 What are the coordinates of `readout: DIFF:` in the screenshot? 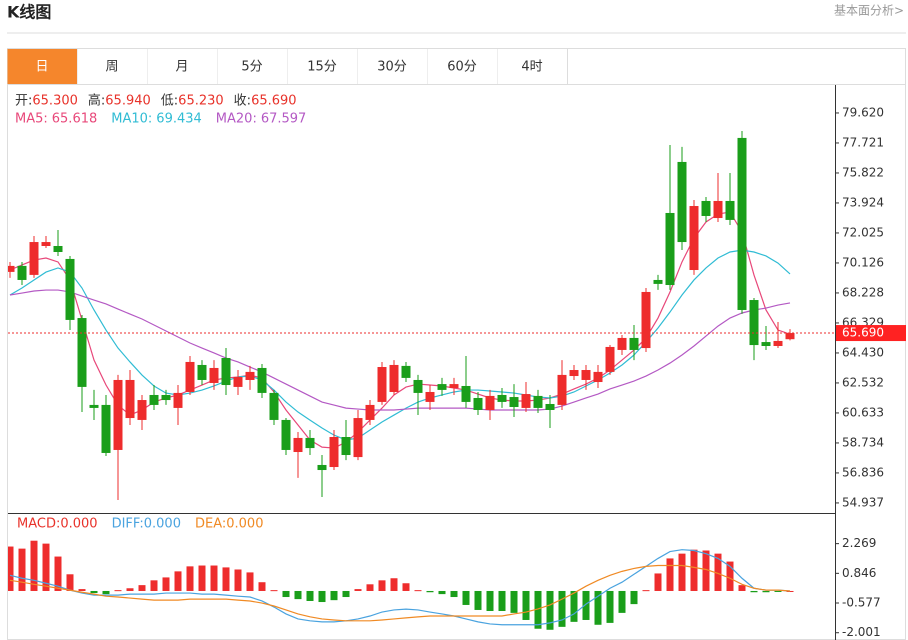 It's located at (128, 524).